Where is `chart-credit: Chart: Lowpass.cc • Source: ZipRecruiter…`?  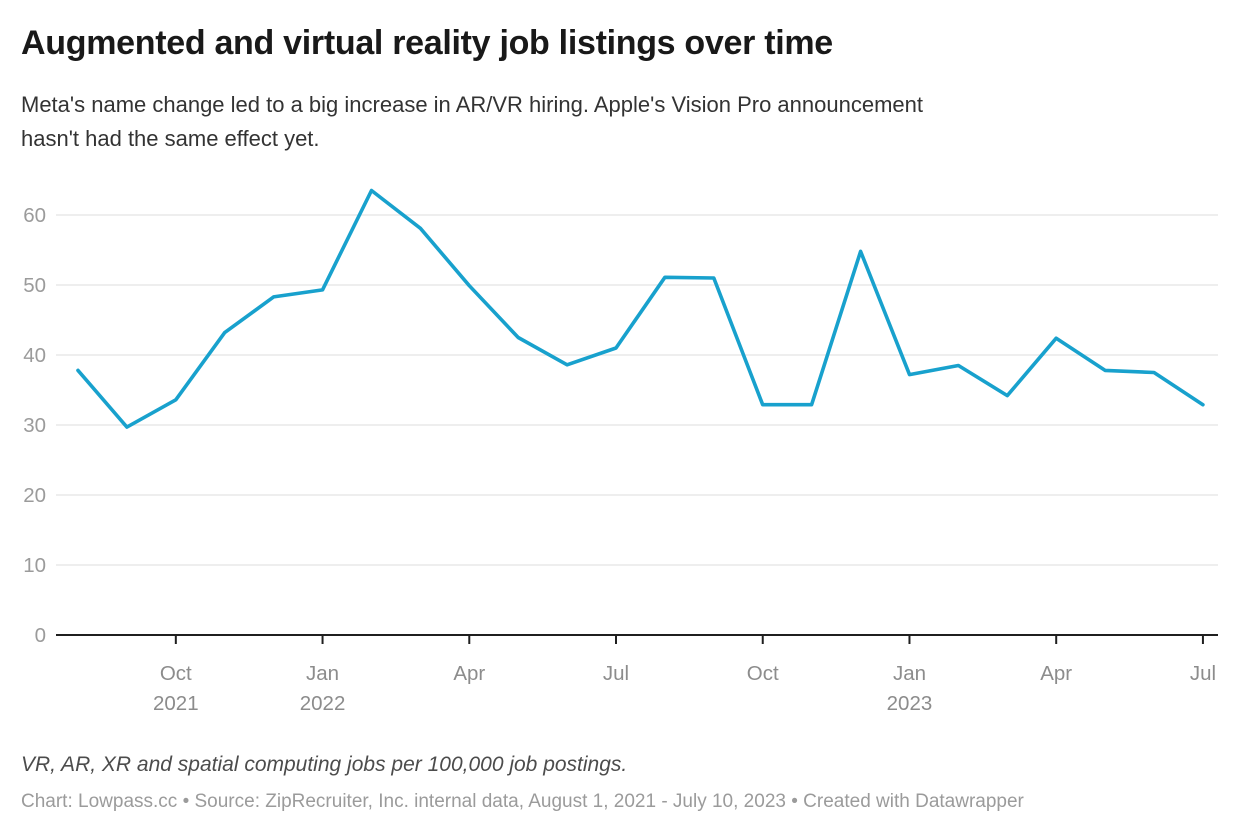
chart-credit: Chart: Lowpass.cc • Source: ZipRecruiter… is located at coordinates (522, 801).